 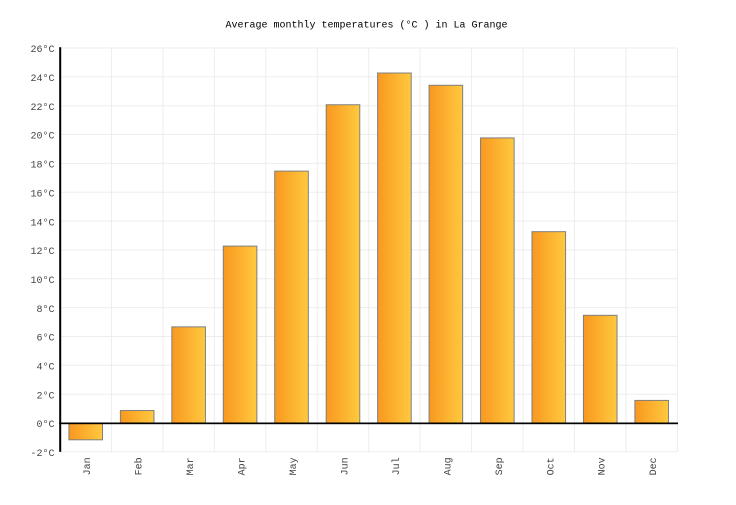 What do you see at coordinates (42, 281) in the screenshot?
I see `svg-text: 10°C` at bounding box center [42, 281].